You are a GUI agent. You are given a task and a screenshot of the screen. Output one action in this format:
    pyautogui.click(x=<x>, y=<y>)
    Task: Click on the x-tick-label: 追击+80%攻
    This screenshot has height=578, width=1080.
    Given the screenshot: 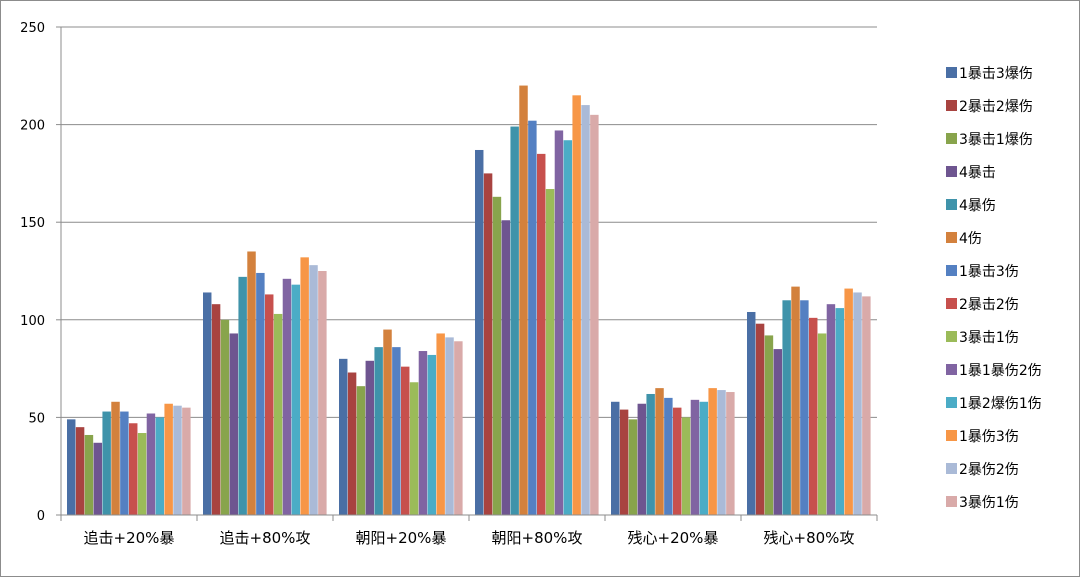 What is the action you would take?
    pyautogui.click(x=265, y=538)
    